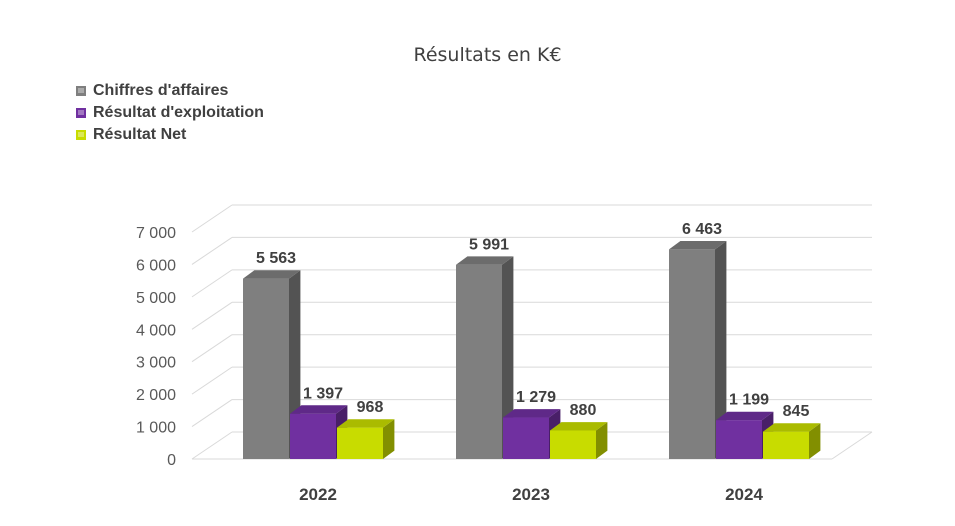  What do you see at coordinates (318, 494) in the screenshot?
I see `x-category-label: 2022` at bounding box center [318, 494].